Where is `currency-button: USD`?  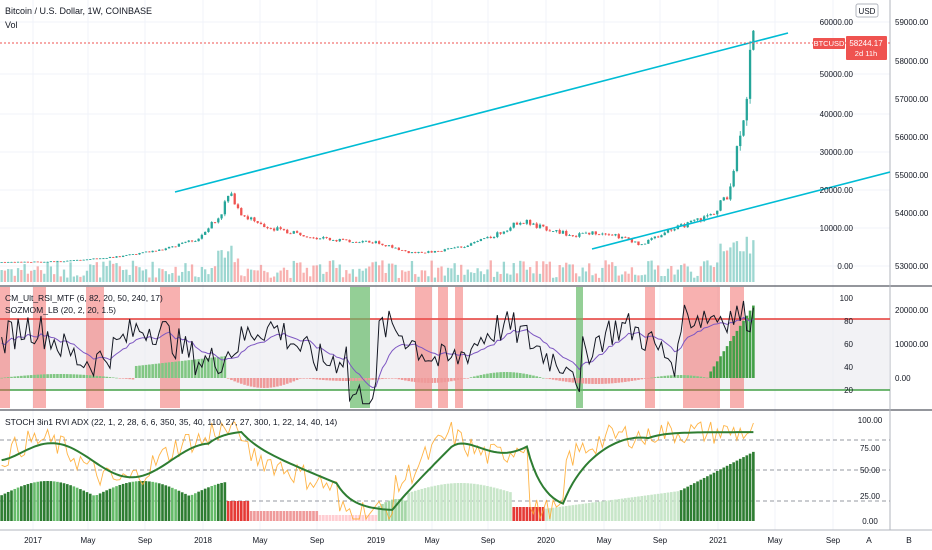 currency-button: USD is located at coordinates (867, 10).